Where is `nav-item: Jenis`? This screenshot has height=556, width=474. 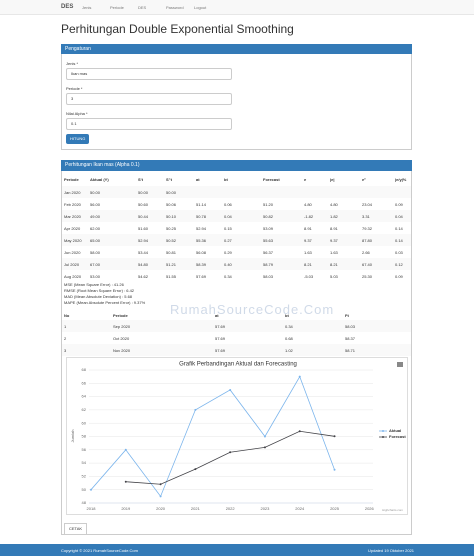
nav-item: Jenis is located at coordinates (87, 7).